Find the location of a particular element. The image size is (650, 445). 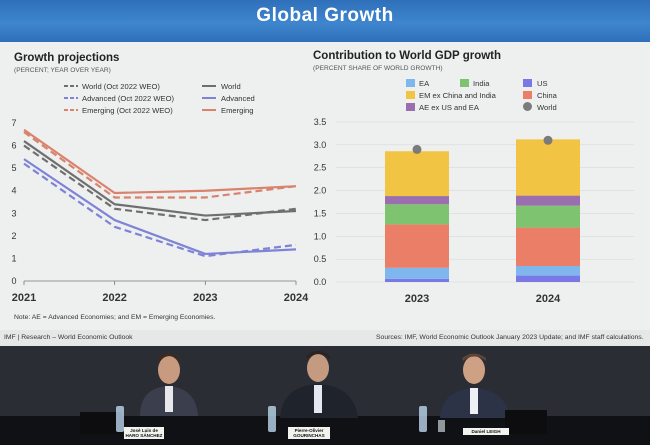

slide-banner: Global Growth is located at coordinates (325, 21).